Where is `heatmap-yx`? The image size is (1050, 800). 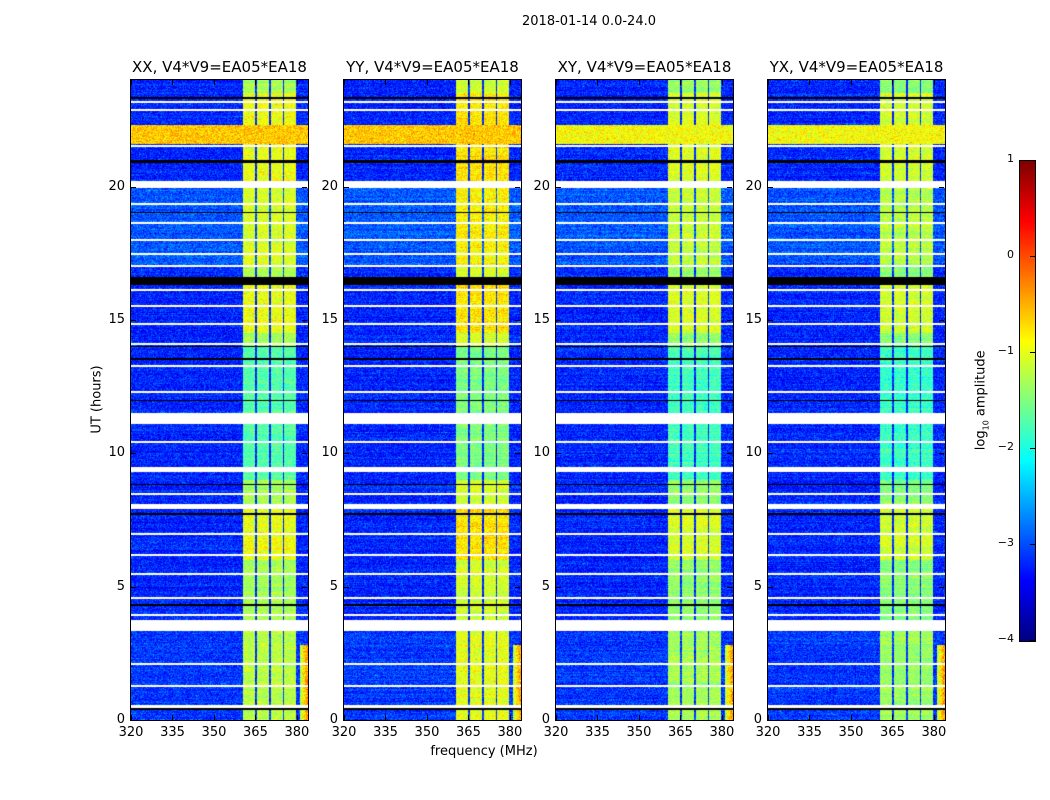 heatmap-yx is located at coordinates (856, 400).